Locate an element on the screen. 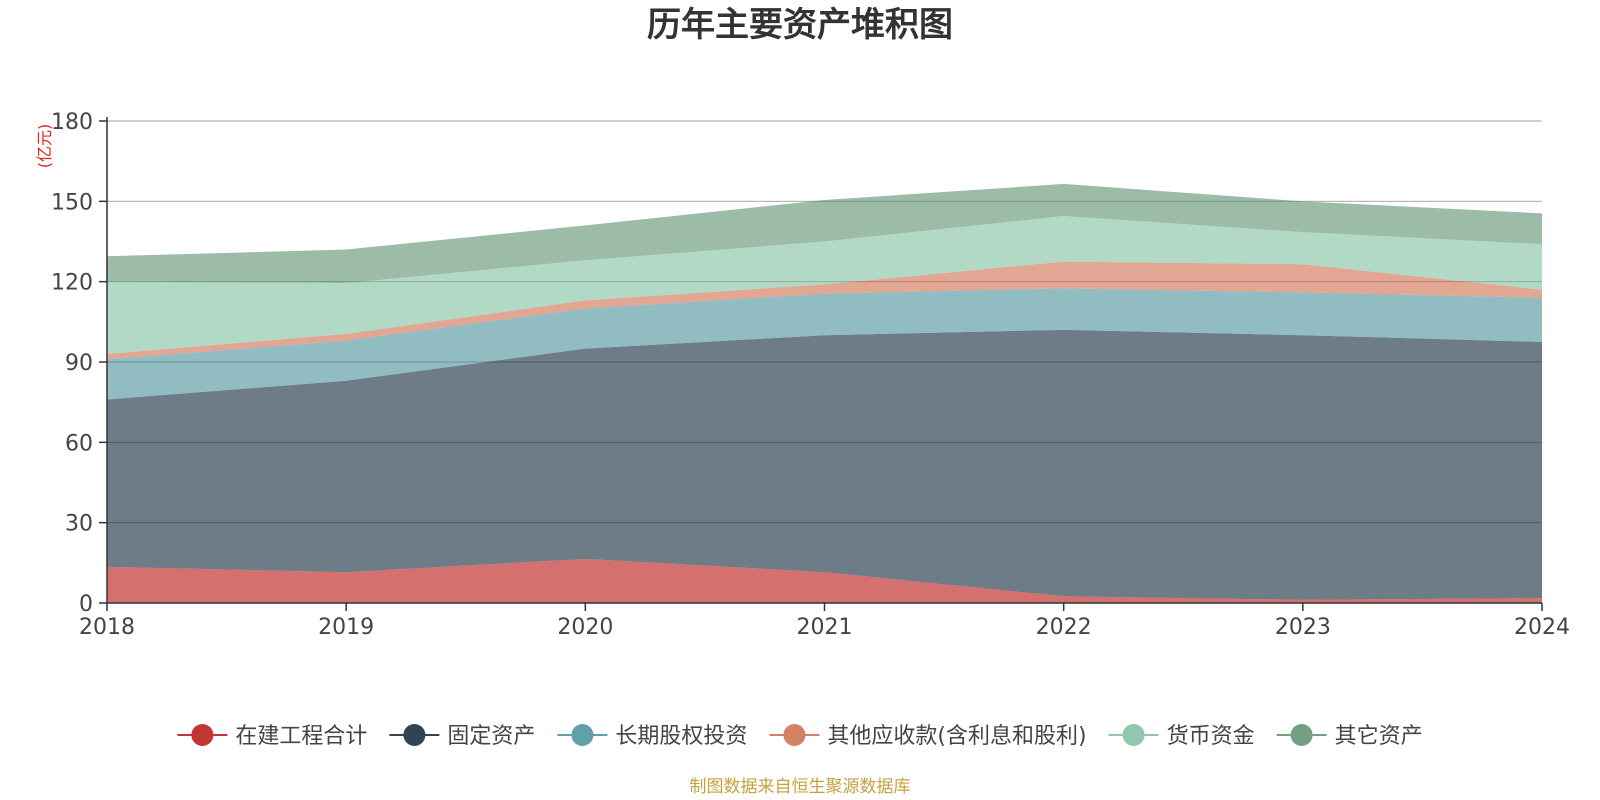 The width and height of the screenshot is (1600, 800). legend-item-4: 其他应收款(含利息和股利) is located at coordinates (928, 736).